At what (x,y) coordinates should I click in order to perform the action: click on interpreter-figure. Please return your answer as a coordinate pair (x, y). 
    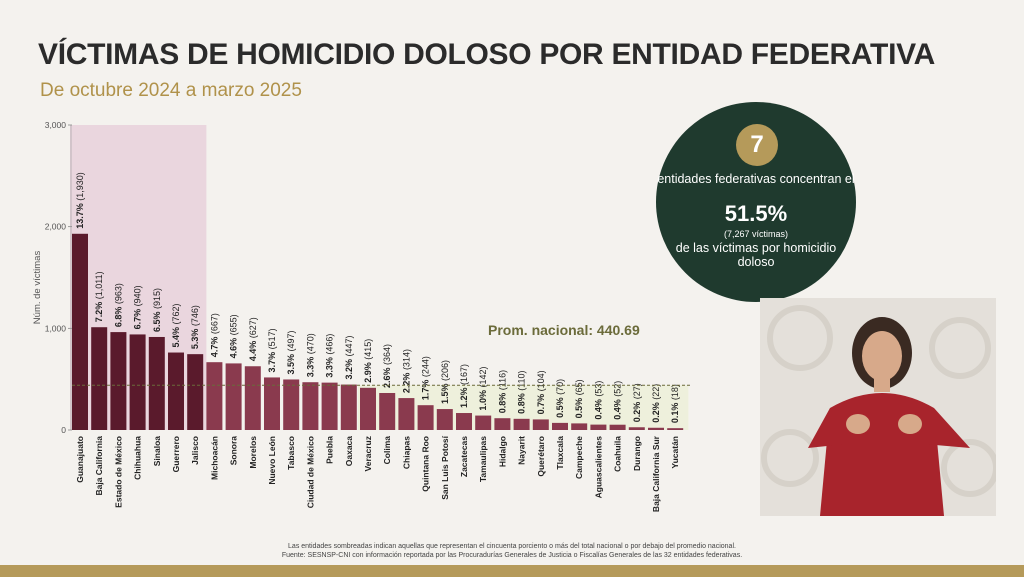
    Looking at the image, I should click on (878, 407).